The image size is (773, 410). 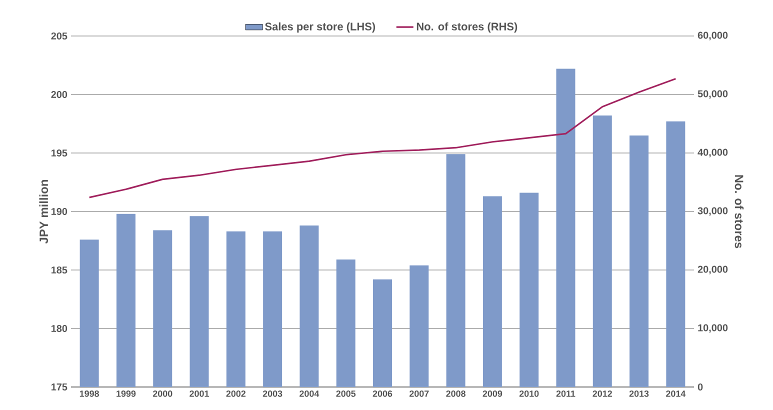 What do you see at coordinates (713, 328) in the screenshot?
I see `y2-tick-label: 10,000` at bounding box center [713, 328].